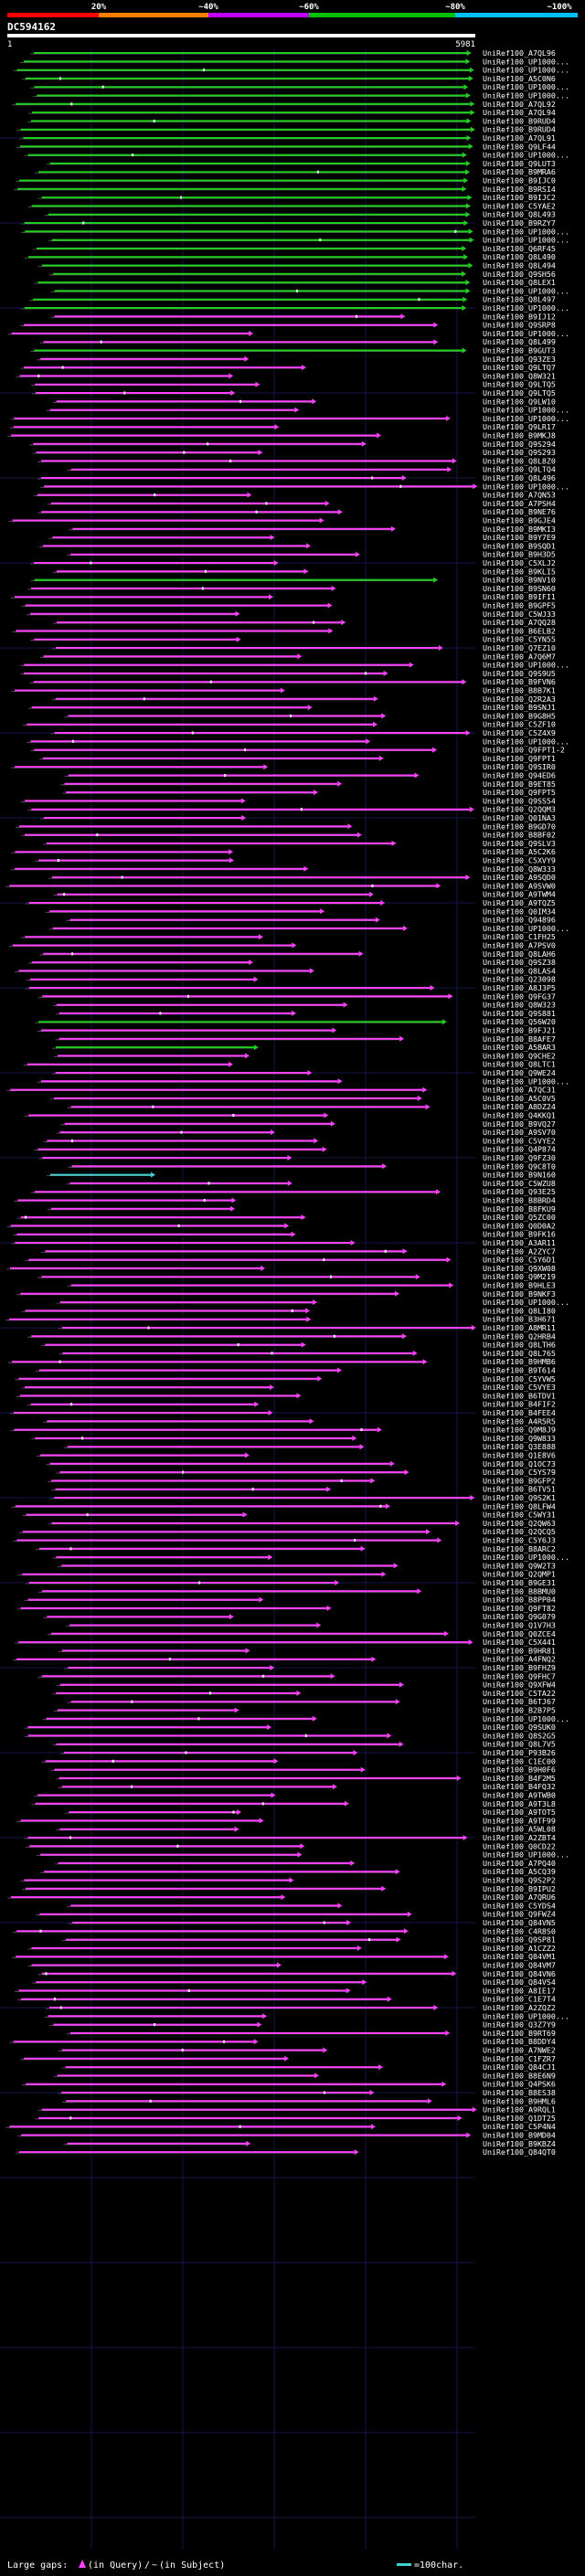 This screenshot has width=585, height=2576. Describe the element at coordinates (519, 529) in the screenshot. I see `hit-label: UniRef100_B9MKI3` at that location.